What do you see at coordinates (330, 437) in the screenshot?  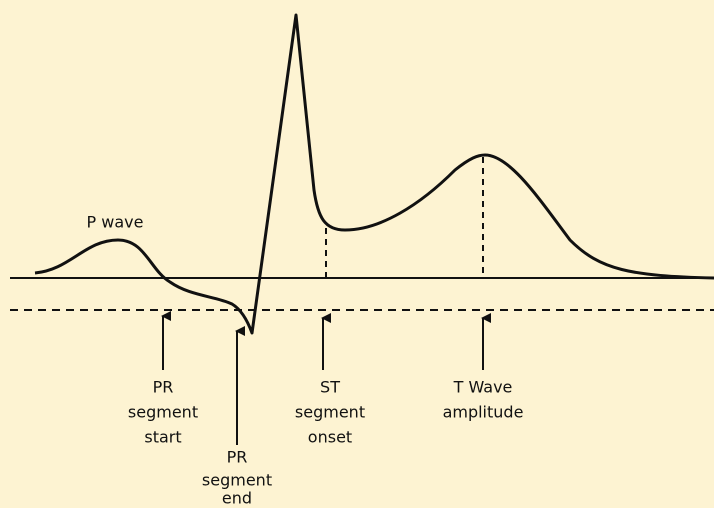 I see `annotation-line: onset` at bounding box center [330, 437].